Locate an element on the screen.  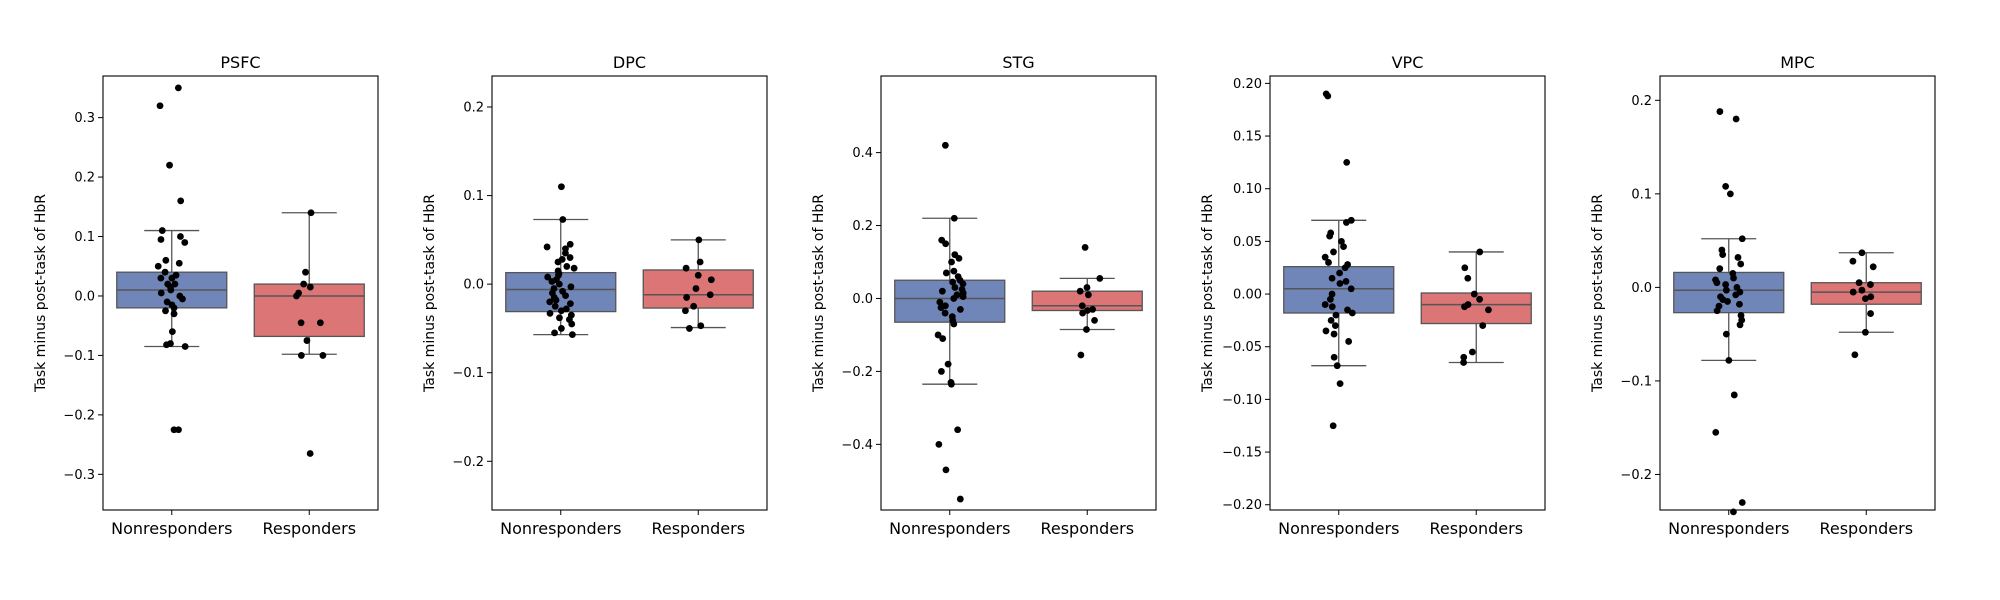
chart-title: MPC is located at coordinates (1797, 62).